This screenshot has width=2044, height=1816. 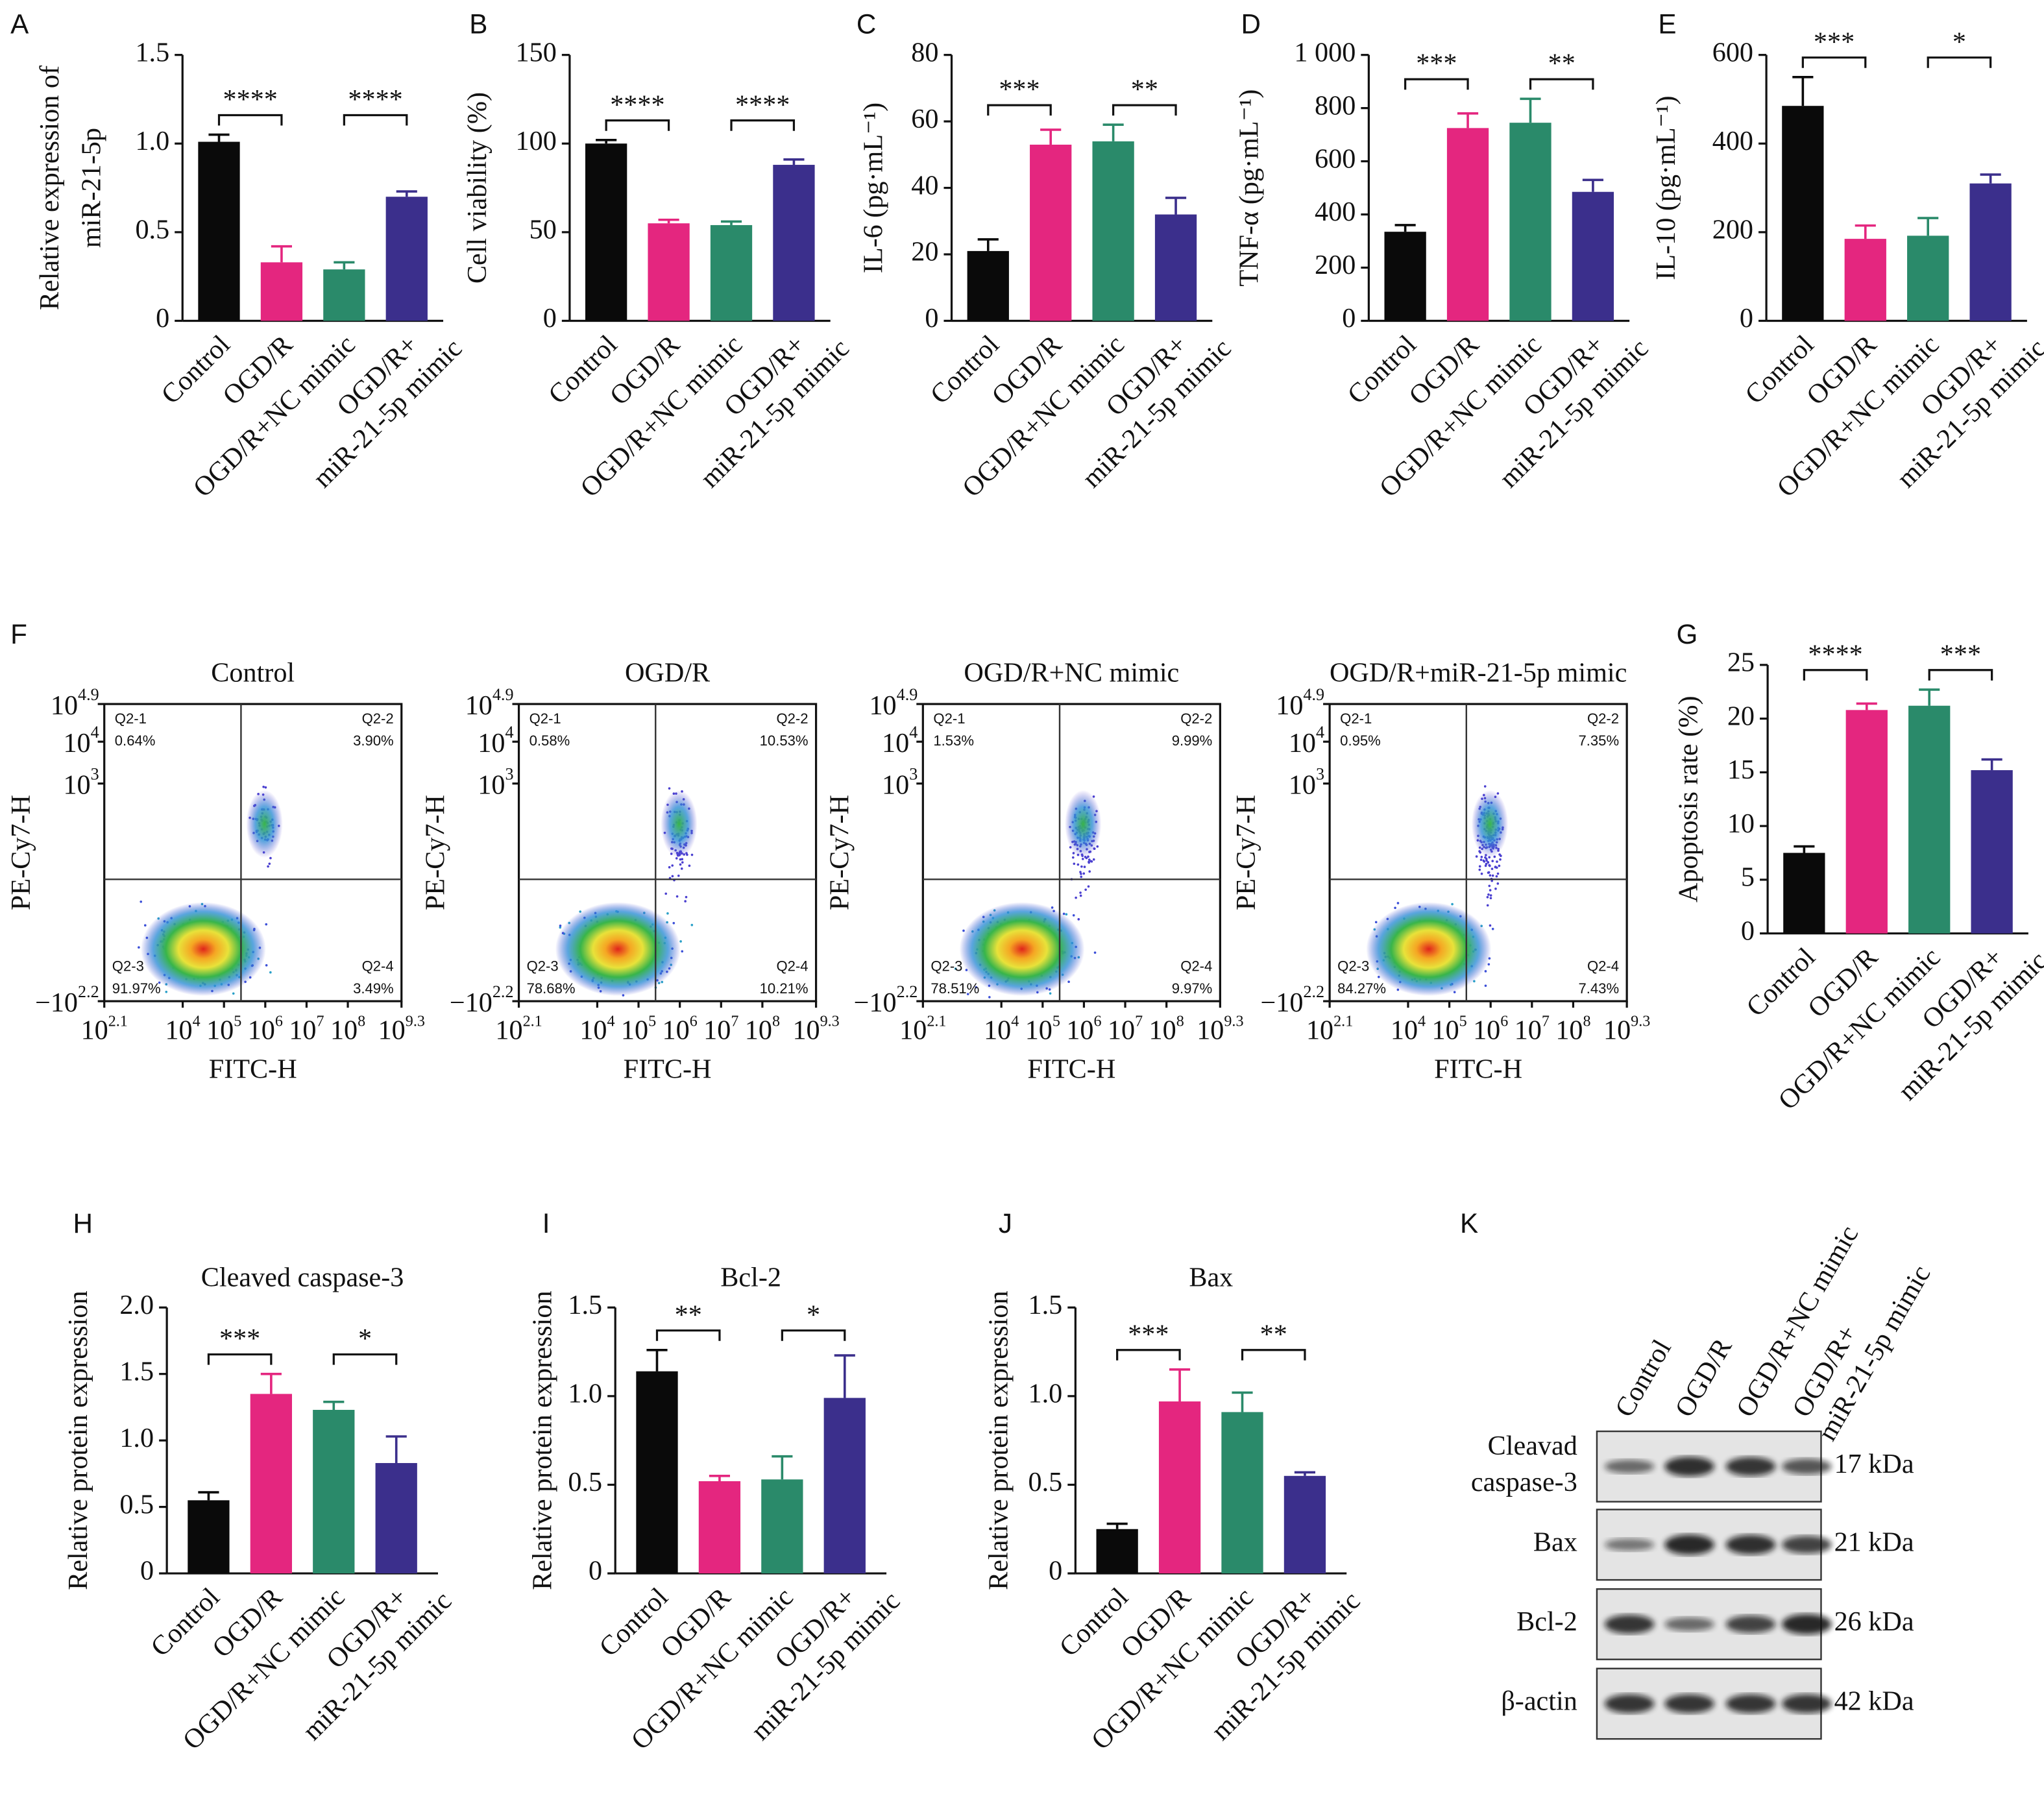 What do you see at coordinates (688, 1315) in the screenshot?
I see `significance-label: **` at bounding box center [688, 1315].